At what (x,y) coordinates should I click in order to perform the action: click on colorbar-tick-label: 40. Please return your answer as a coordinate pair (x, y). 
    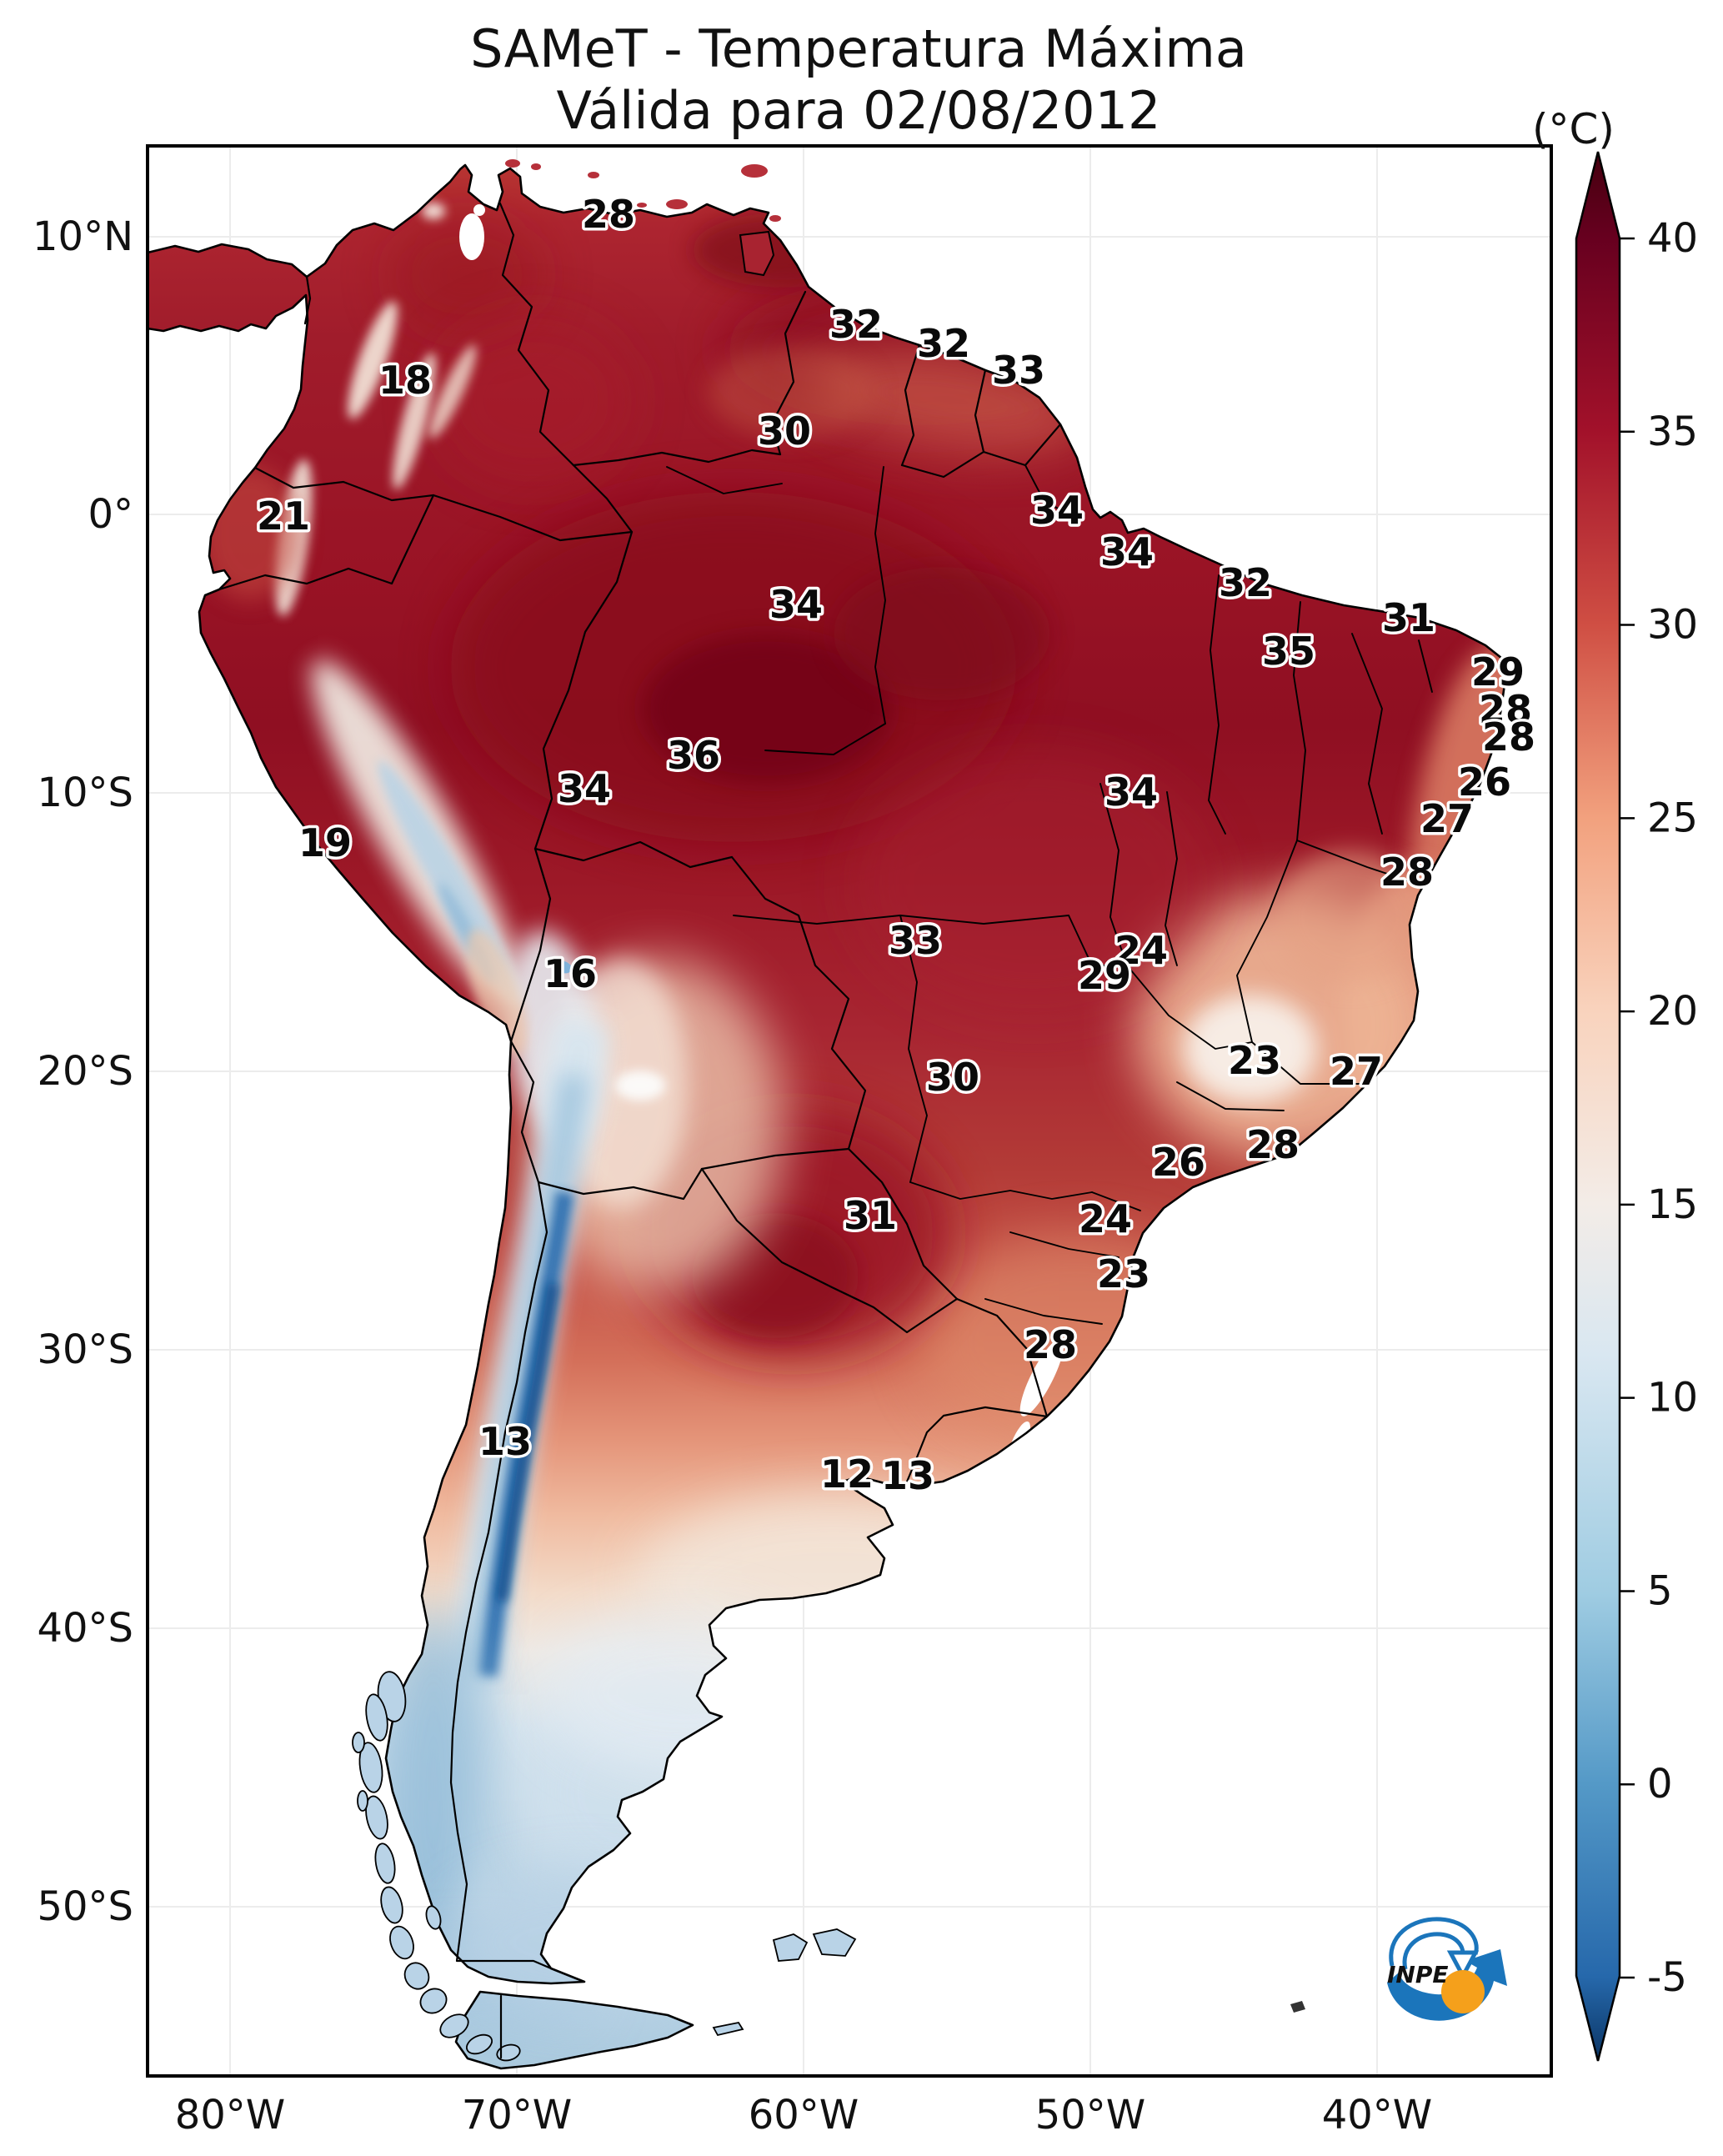
    Looking at the image, I should click on (1672, 239).